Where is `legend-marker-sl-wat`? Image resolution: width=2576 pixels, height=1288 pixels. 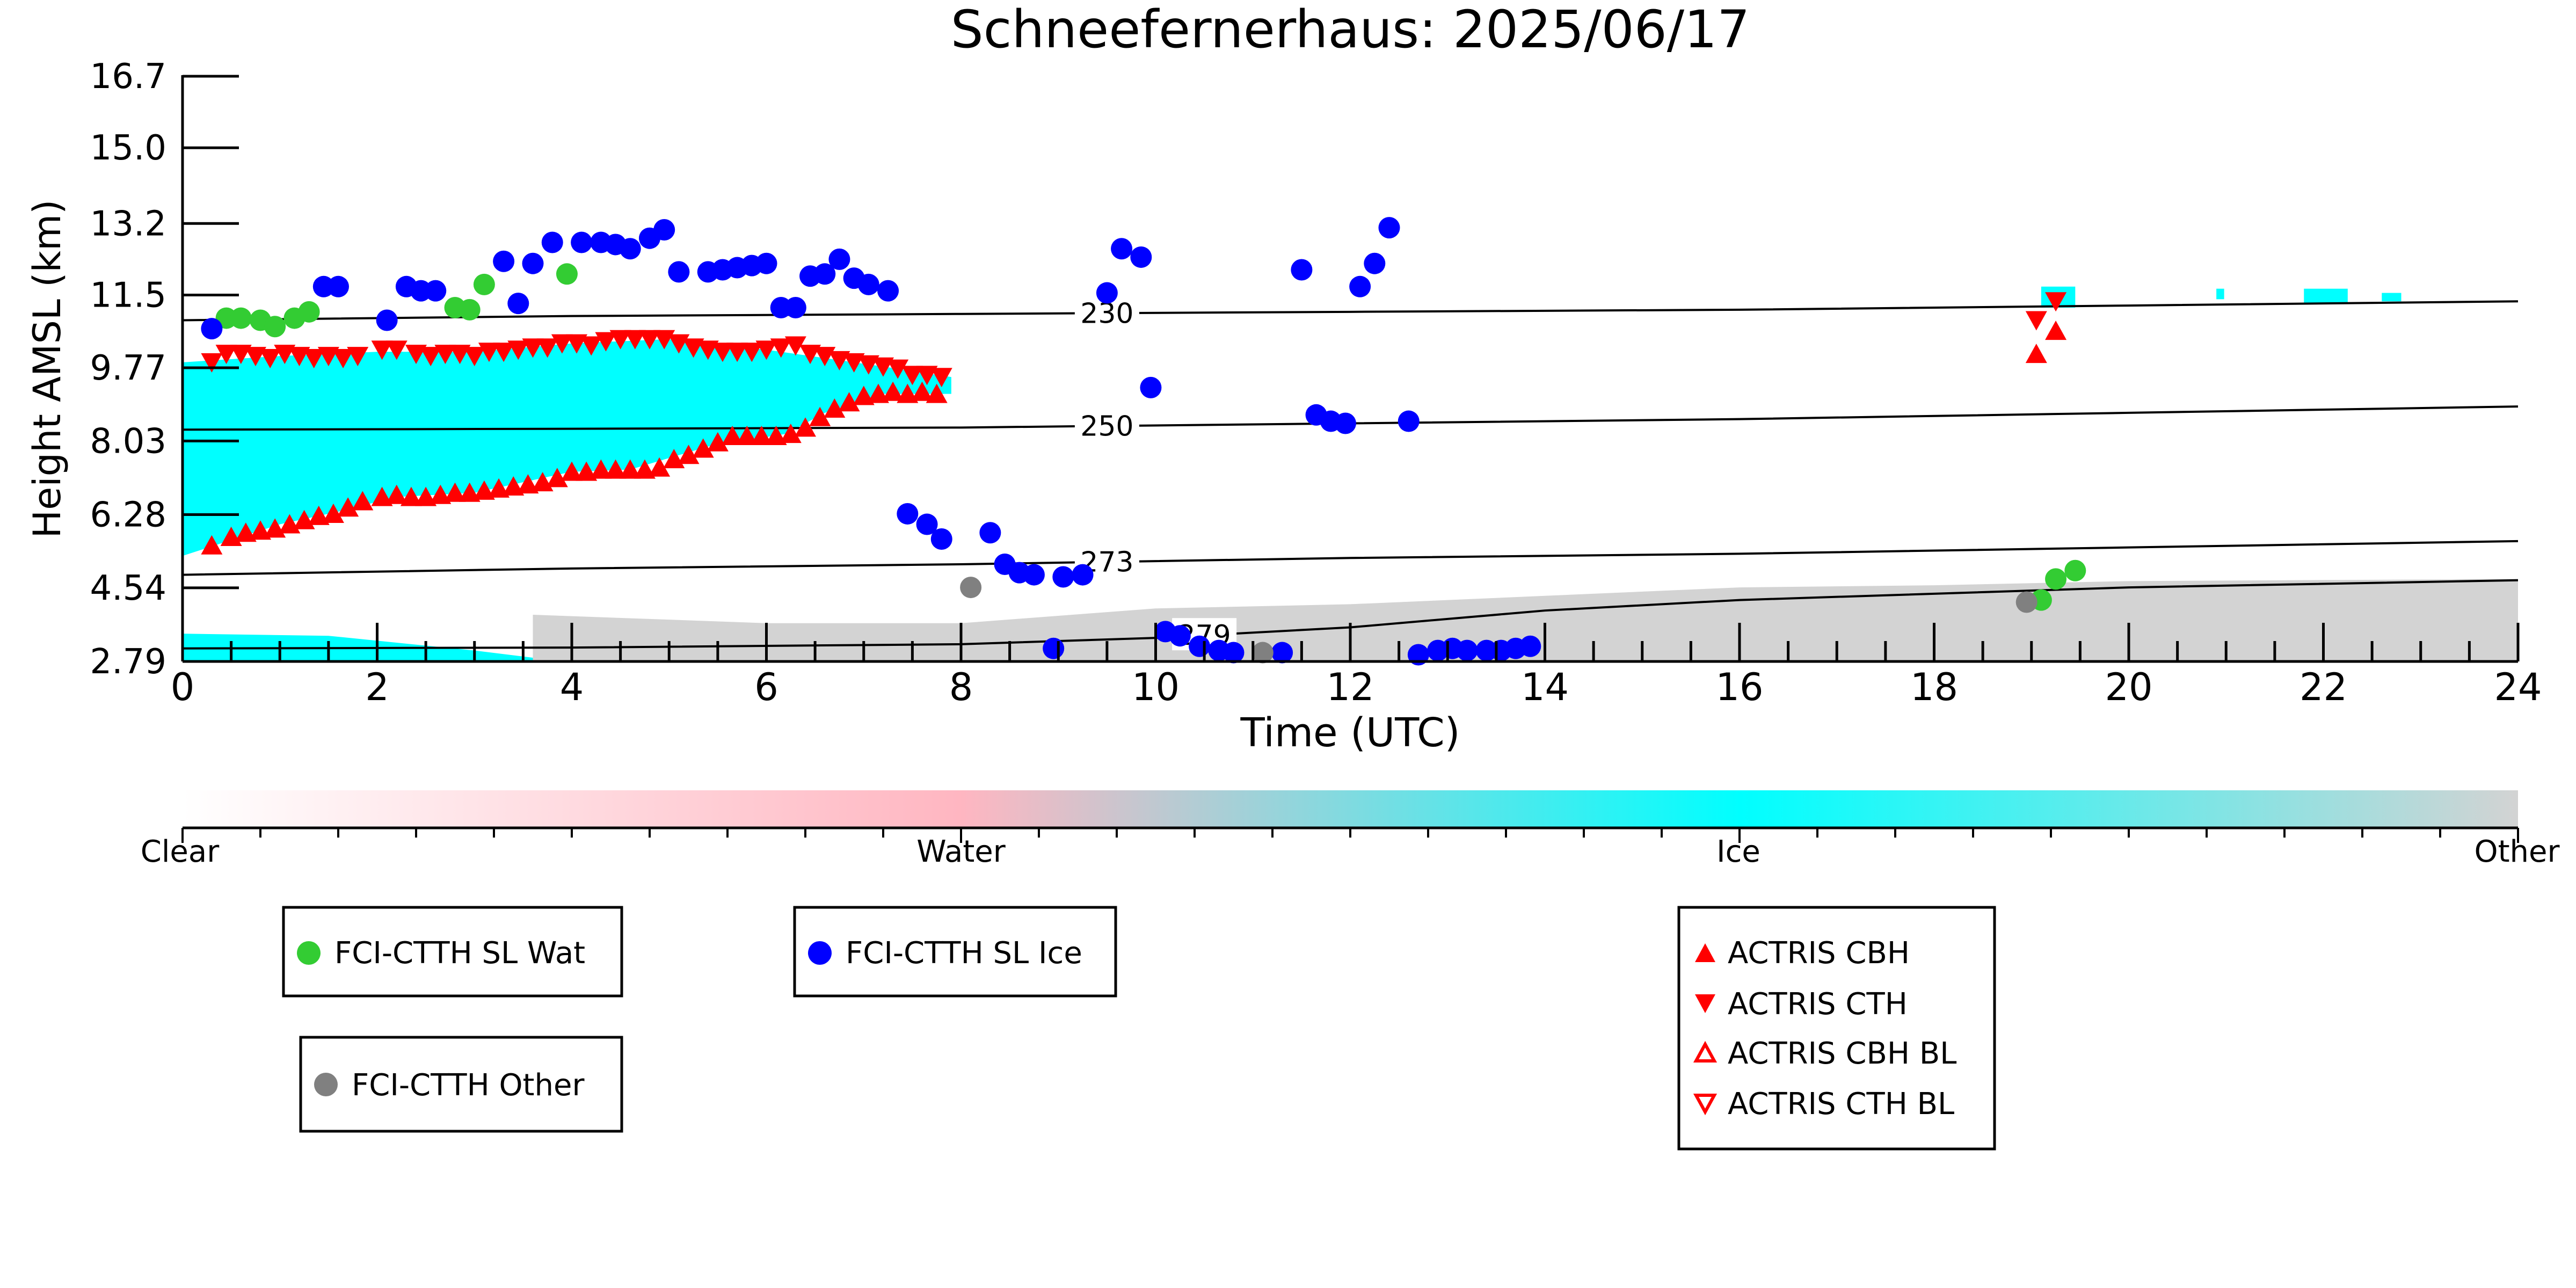 legend-marker-sl-wat is located at coordinates (309, 953).